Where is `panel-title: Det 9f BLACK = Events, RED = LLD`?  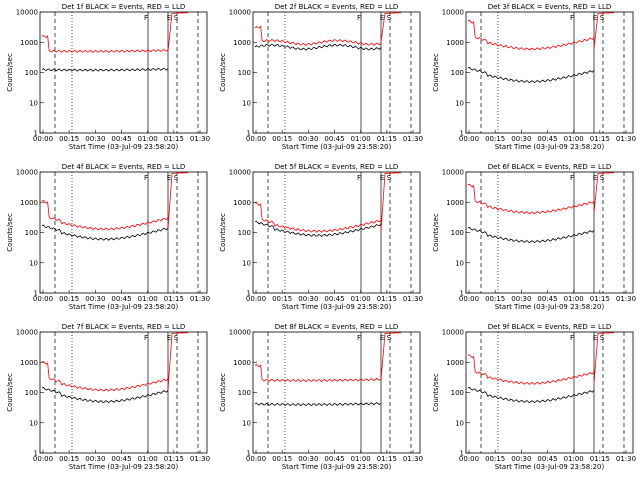 panel-title: Det 9f BLACK = Events, RED = LLD is located at coordinates (549, 327).